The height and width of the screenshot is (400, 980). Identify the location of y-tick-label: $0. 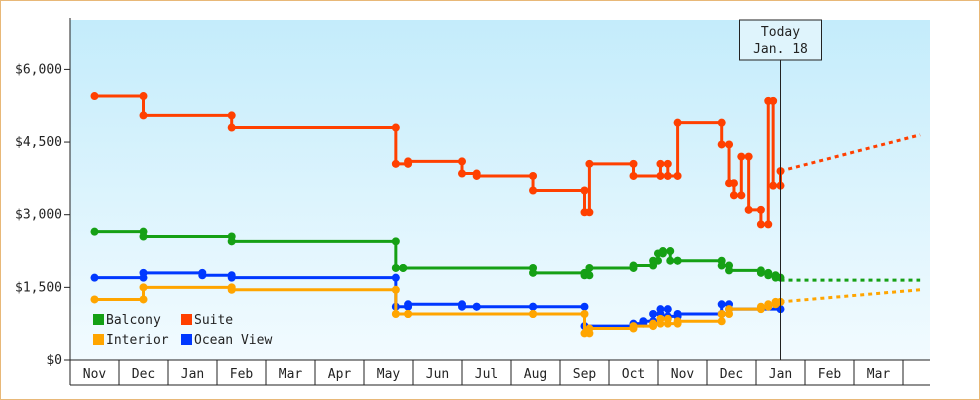
(54, 360).